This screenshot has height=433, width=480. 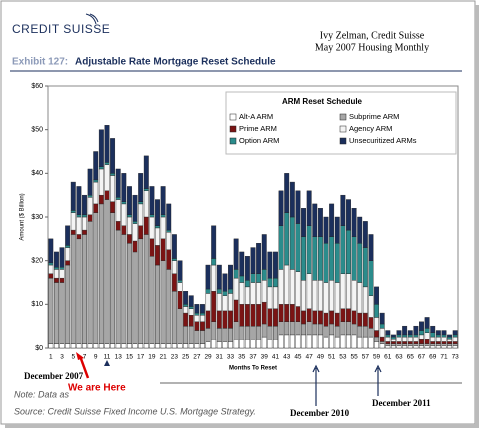 I want to click on x-tick-label: 51, so click(x=332, y=357).